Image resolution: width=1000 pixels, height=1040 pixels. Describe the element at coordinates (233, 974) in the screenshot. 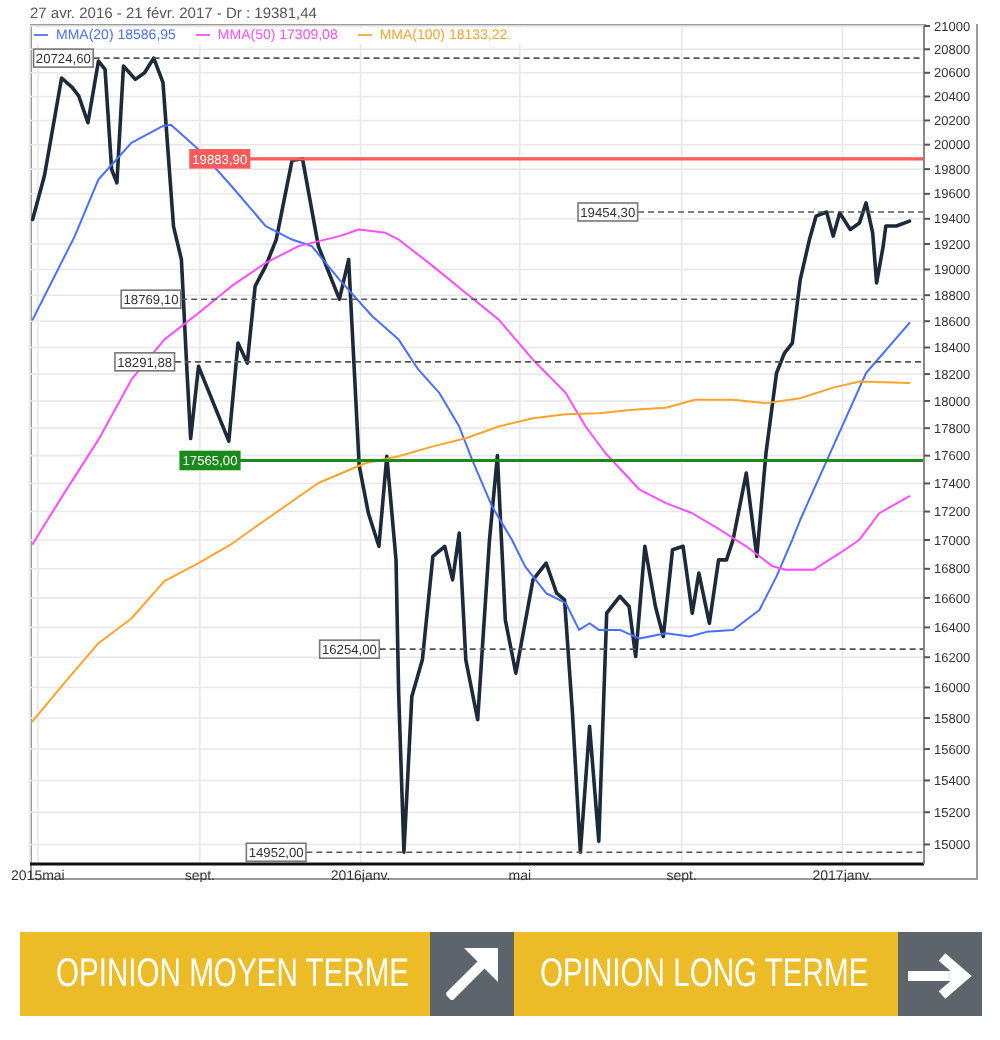

I see `text: OPINION MOYEN TERME` at that location.